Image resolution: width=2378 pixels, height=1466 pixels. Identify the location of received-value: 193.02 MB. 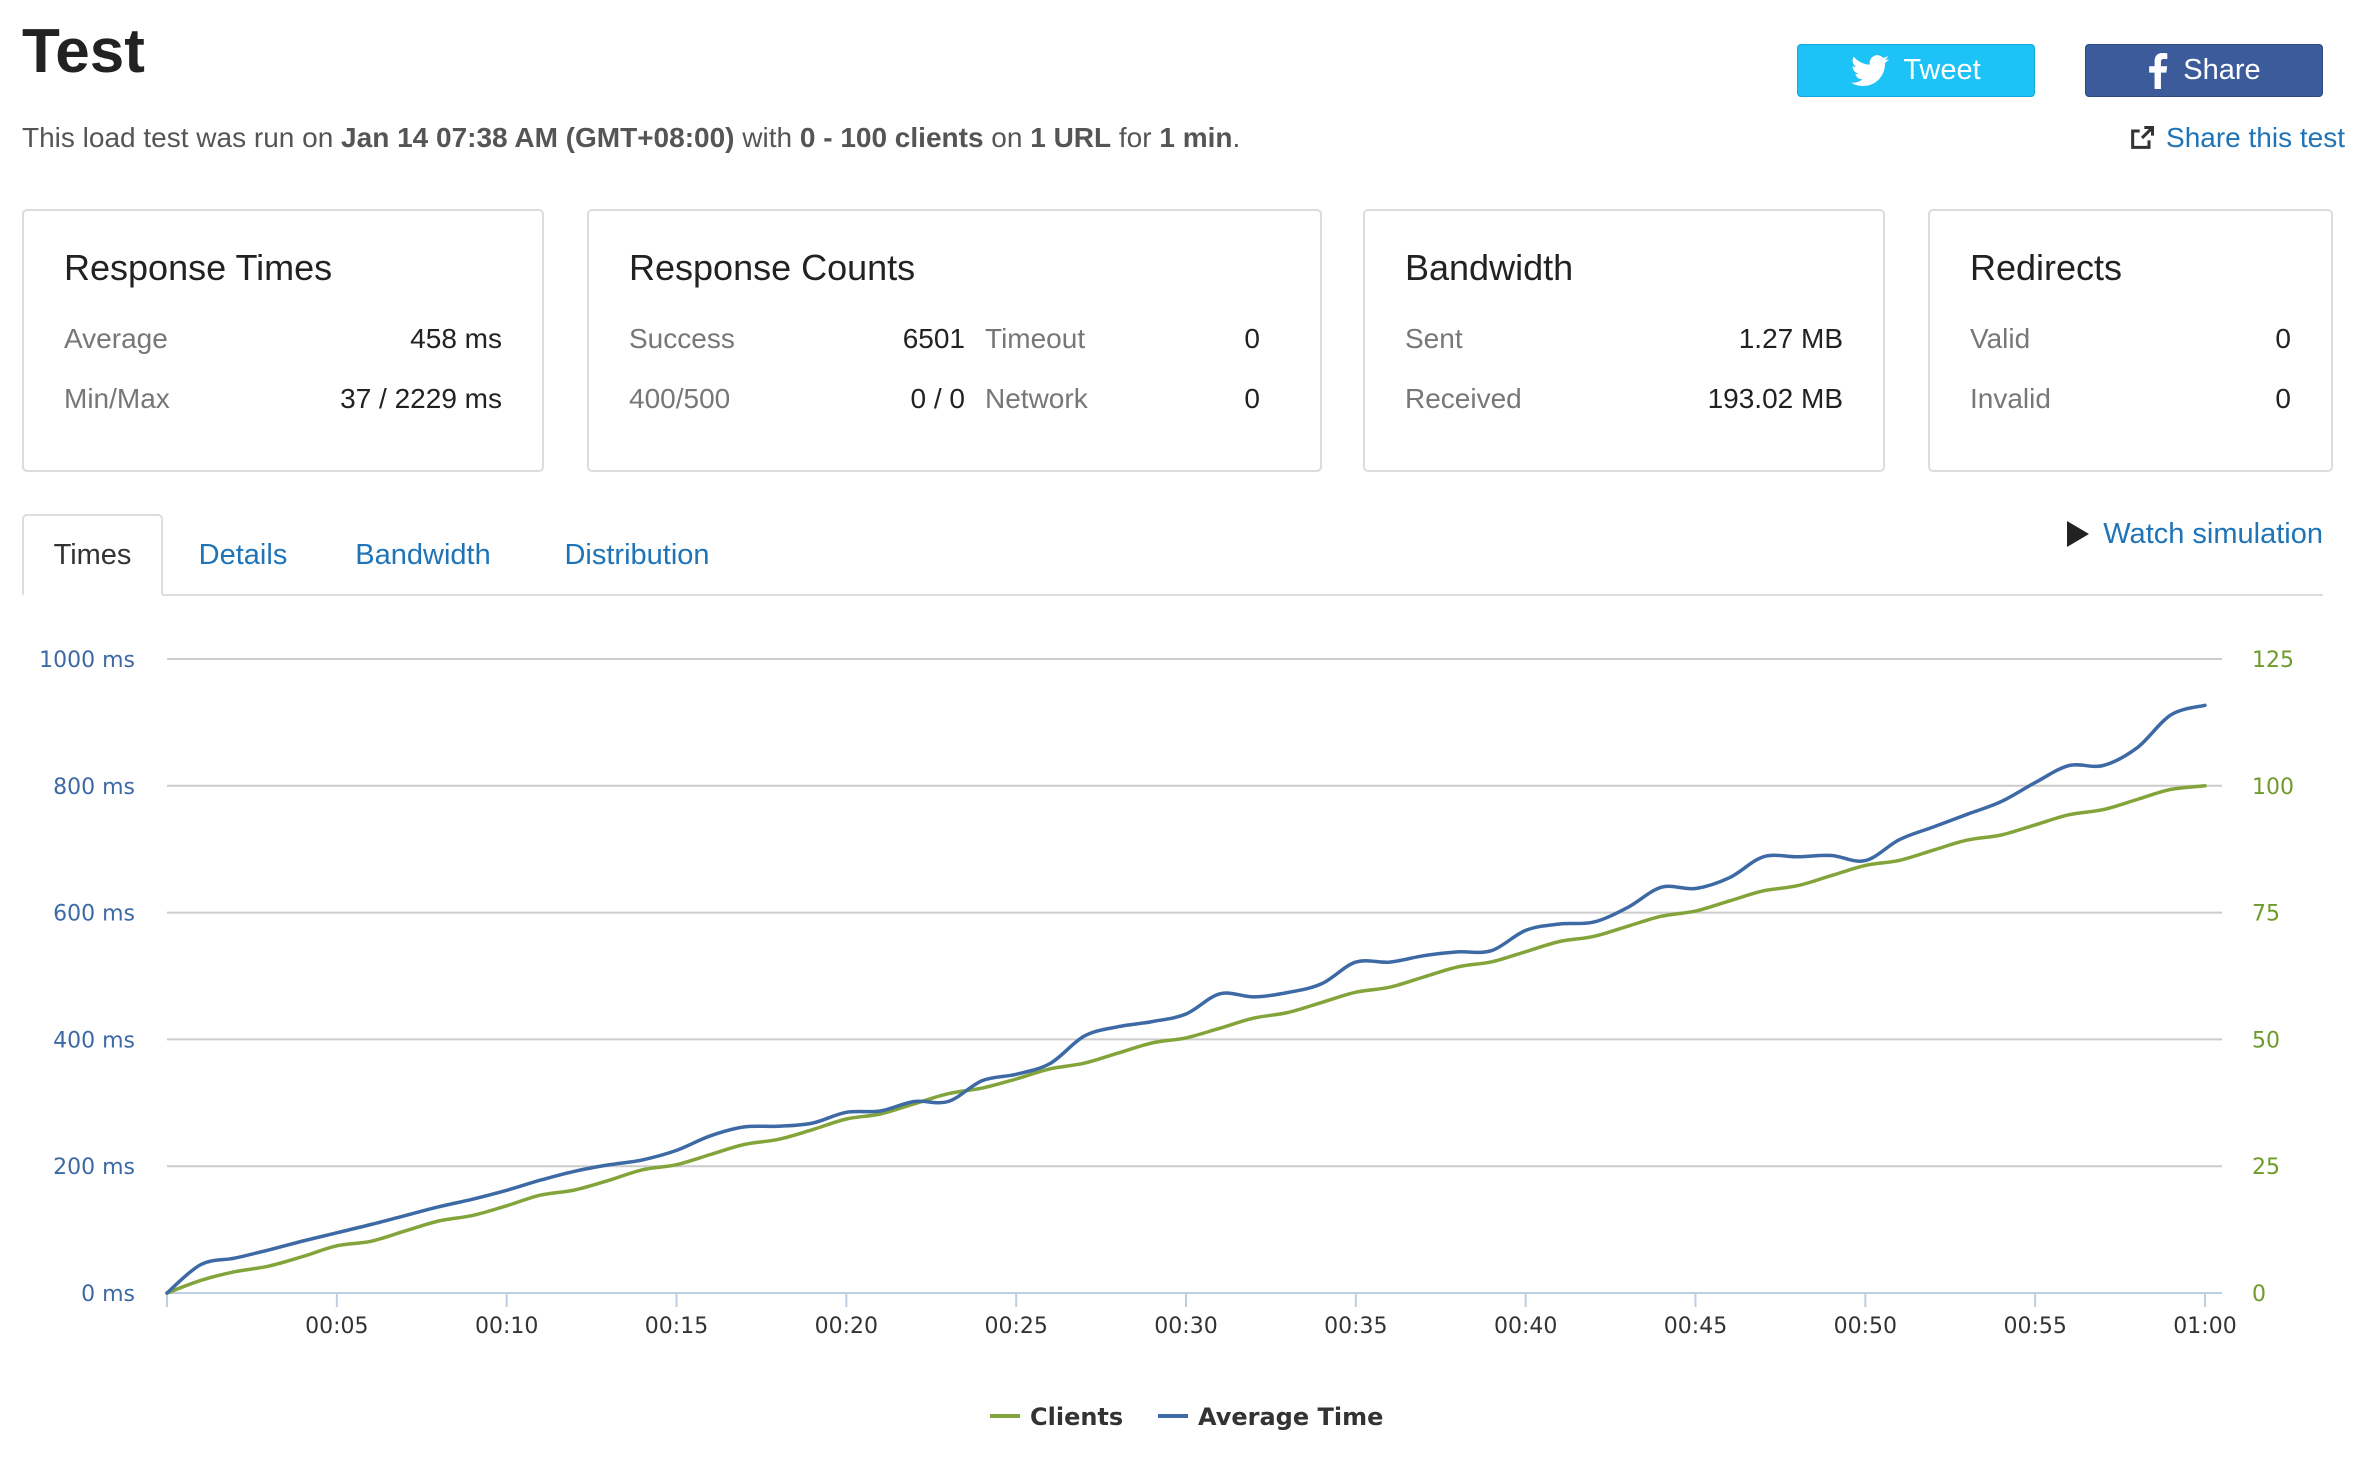
(1775, 398).